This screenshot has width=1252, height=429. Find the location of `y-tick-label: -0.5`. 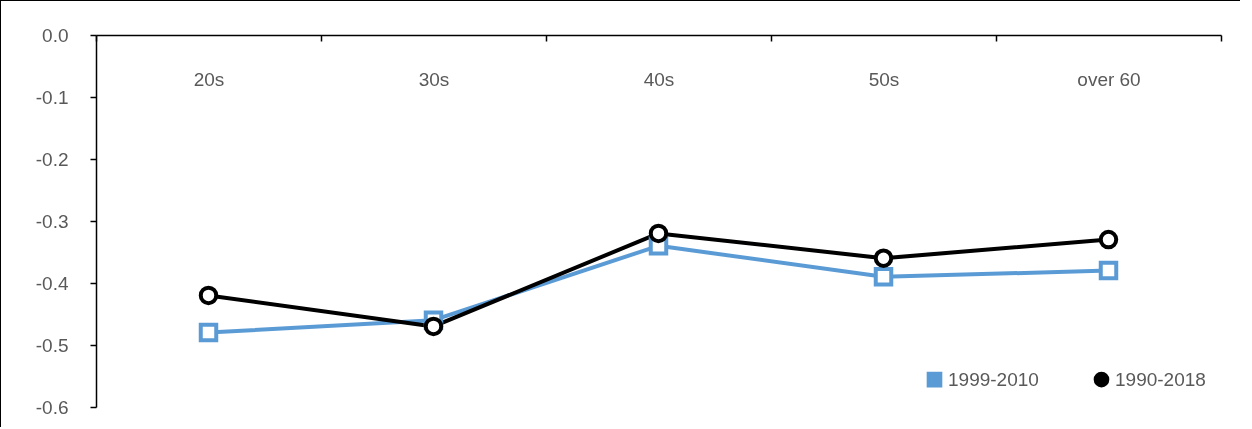

y-tick-label: -0.5 is located at coordinates (52, 345).